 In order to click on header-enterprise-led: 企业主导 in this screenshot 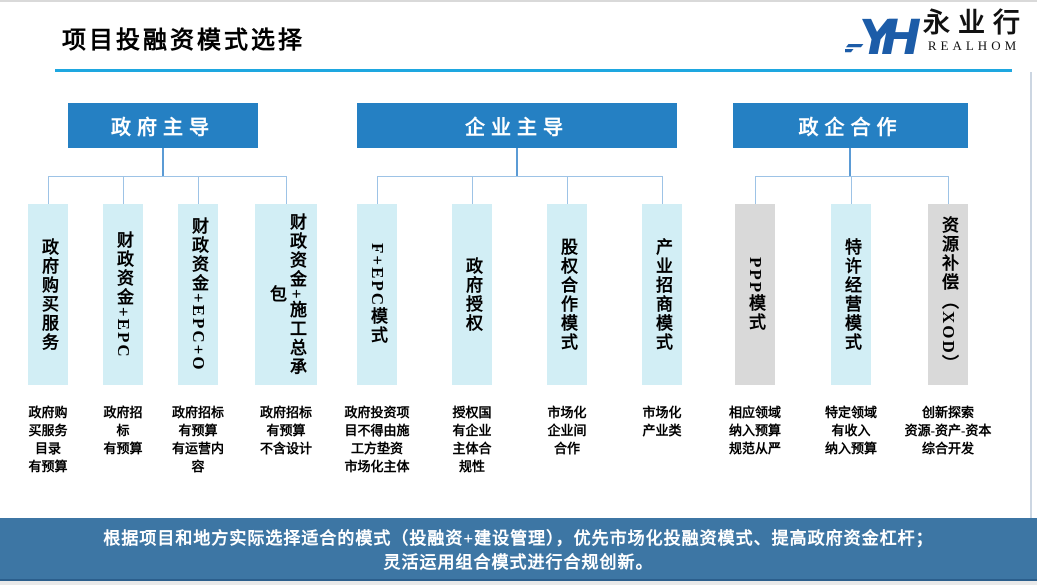, I will do `click(517, 125)`.